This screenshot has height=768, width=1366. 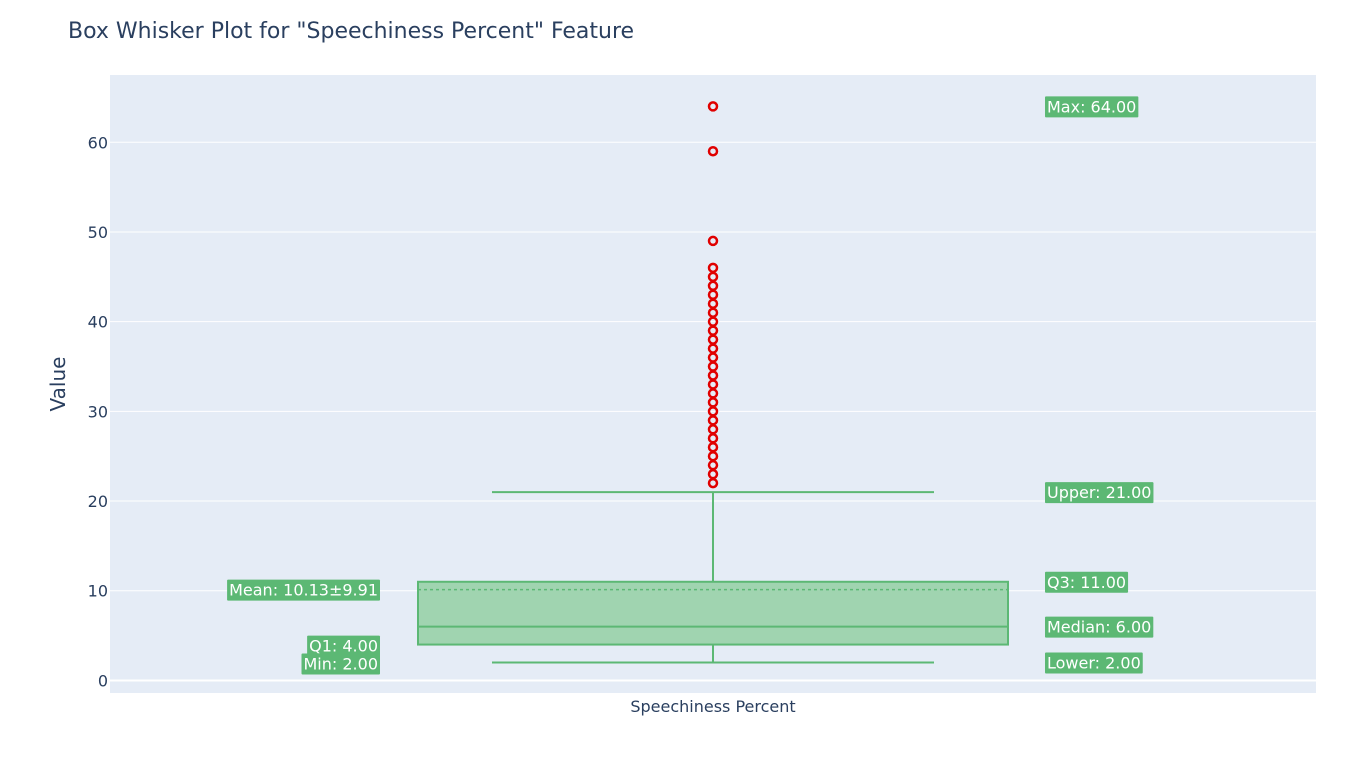 I want to click on annotation-q1-label: Q1: 4.00, so click(x=343, y=646).